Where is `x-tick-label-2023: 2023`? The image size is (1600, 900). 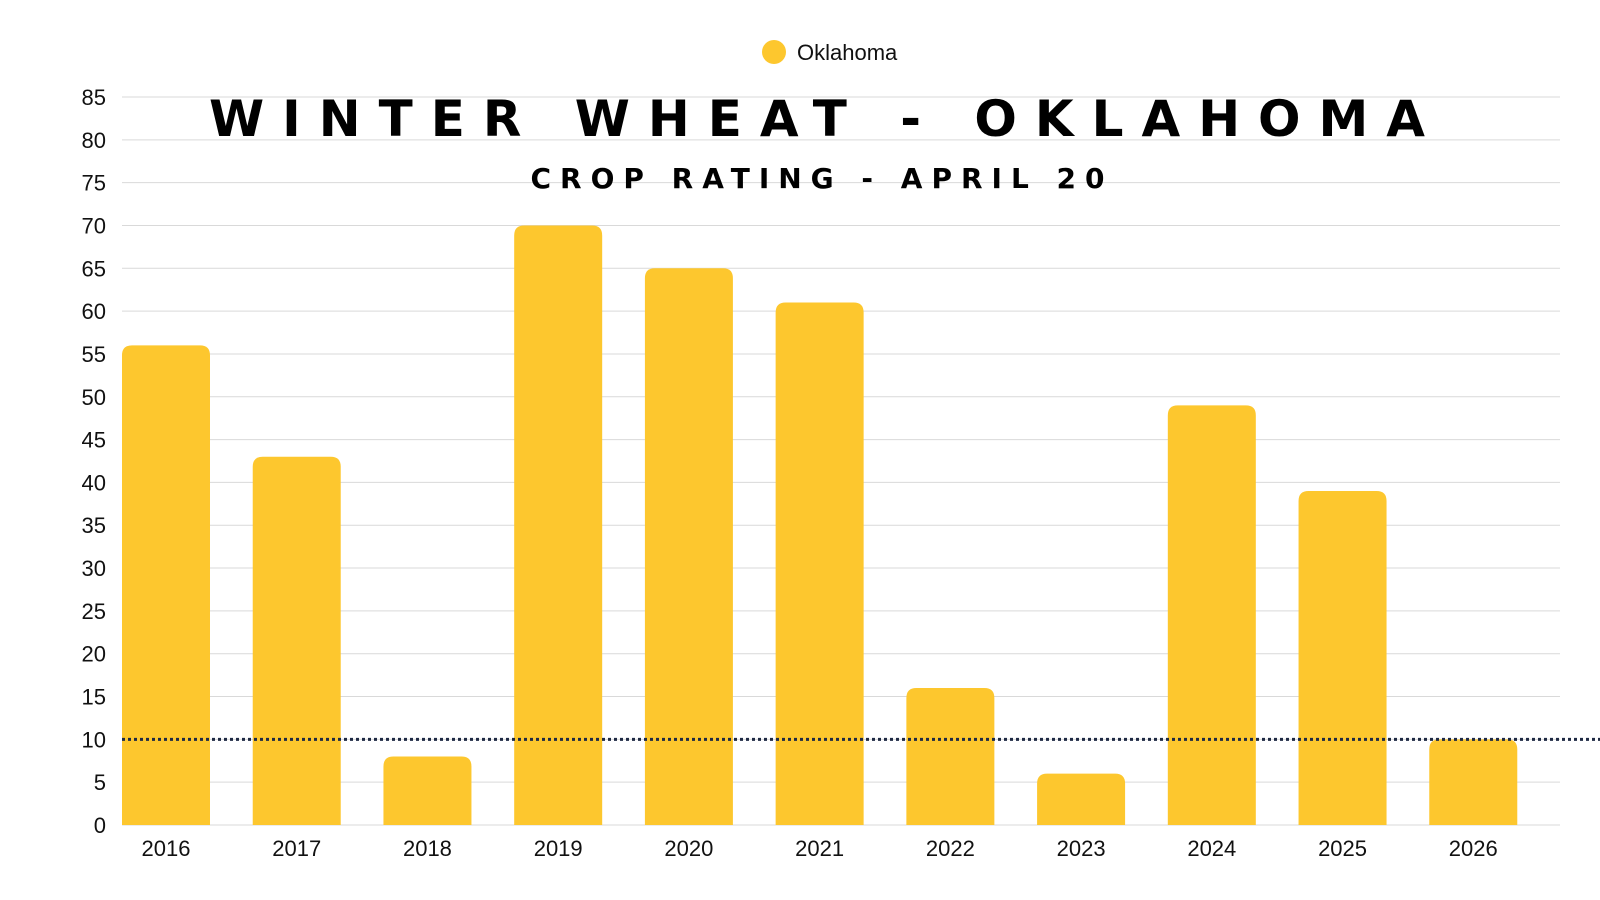 x-tick-label-2023: 2023 is located at coordinates (1081, 848).